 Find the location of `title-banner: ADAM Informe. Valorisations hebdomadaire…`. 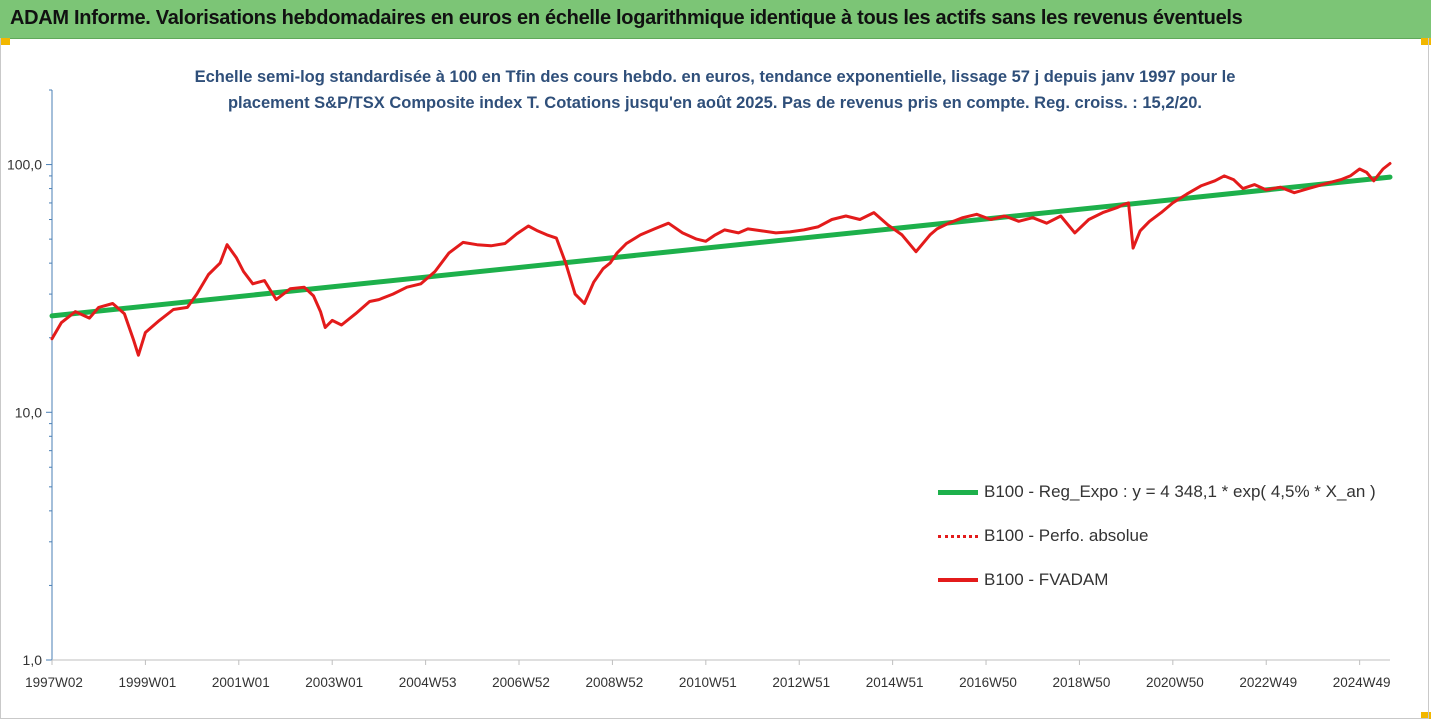

title-banner: ADAM Informe. Valorisations hebdomadaire… is located at coordinates (715, 19).